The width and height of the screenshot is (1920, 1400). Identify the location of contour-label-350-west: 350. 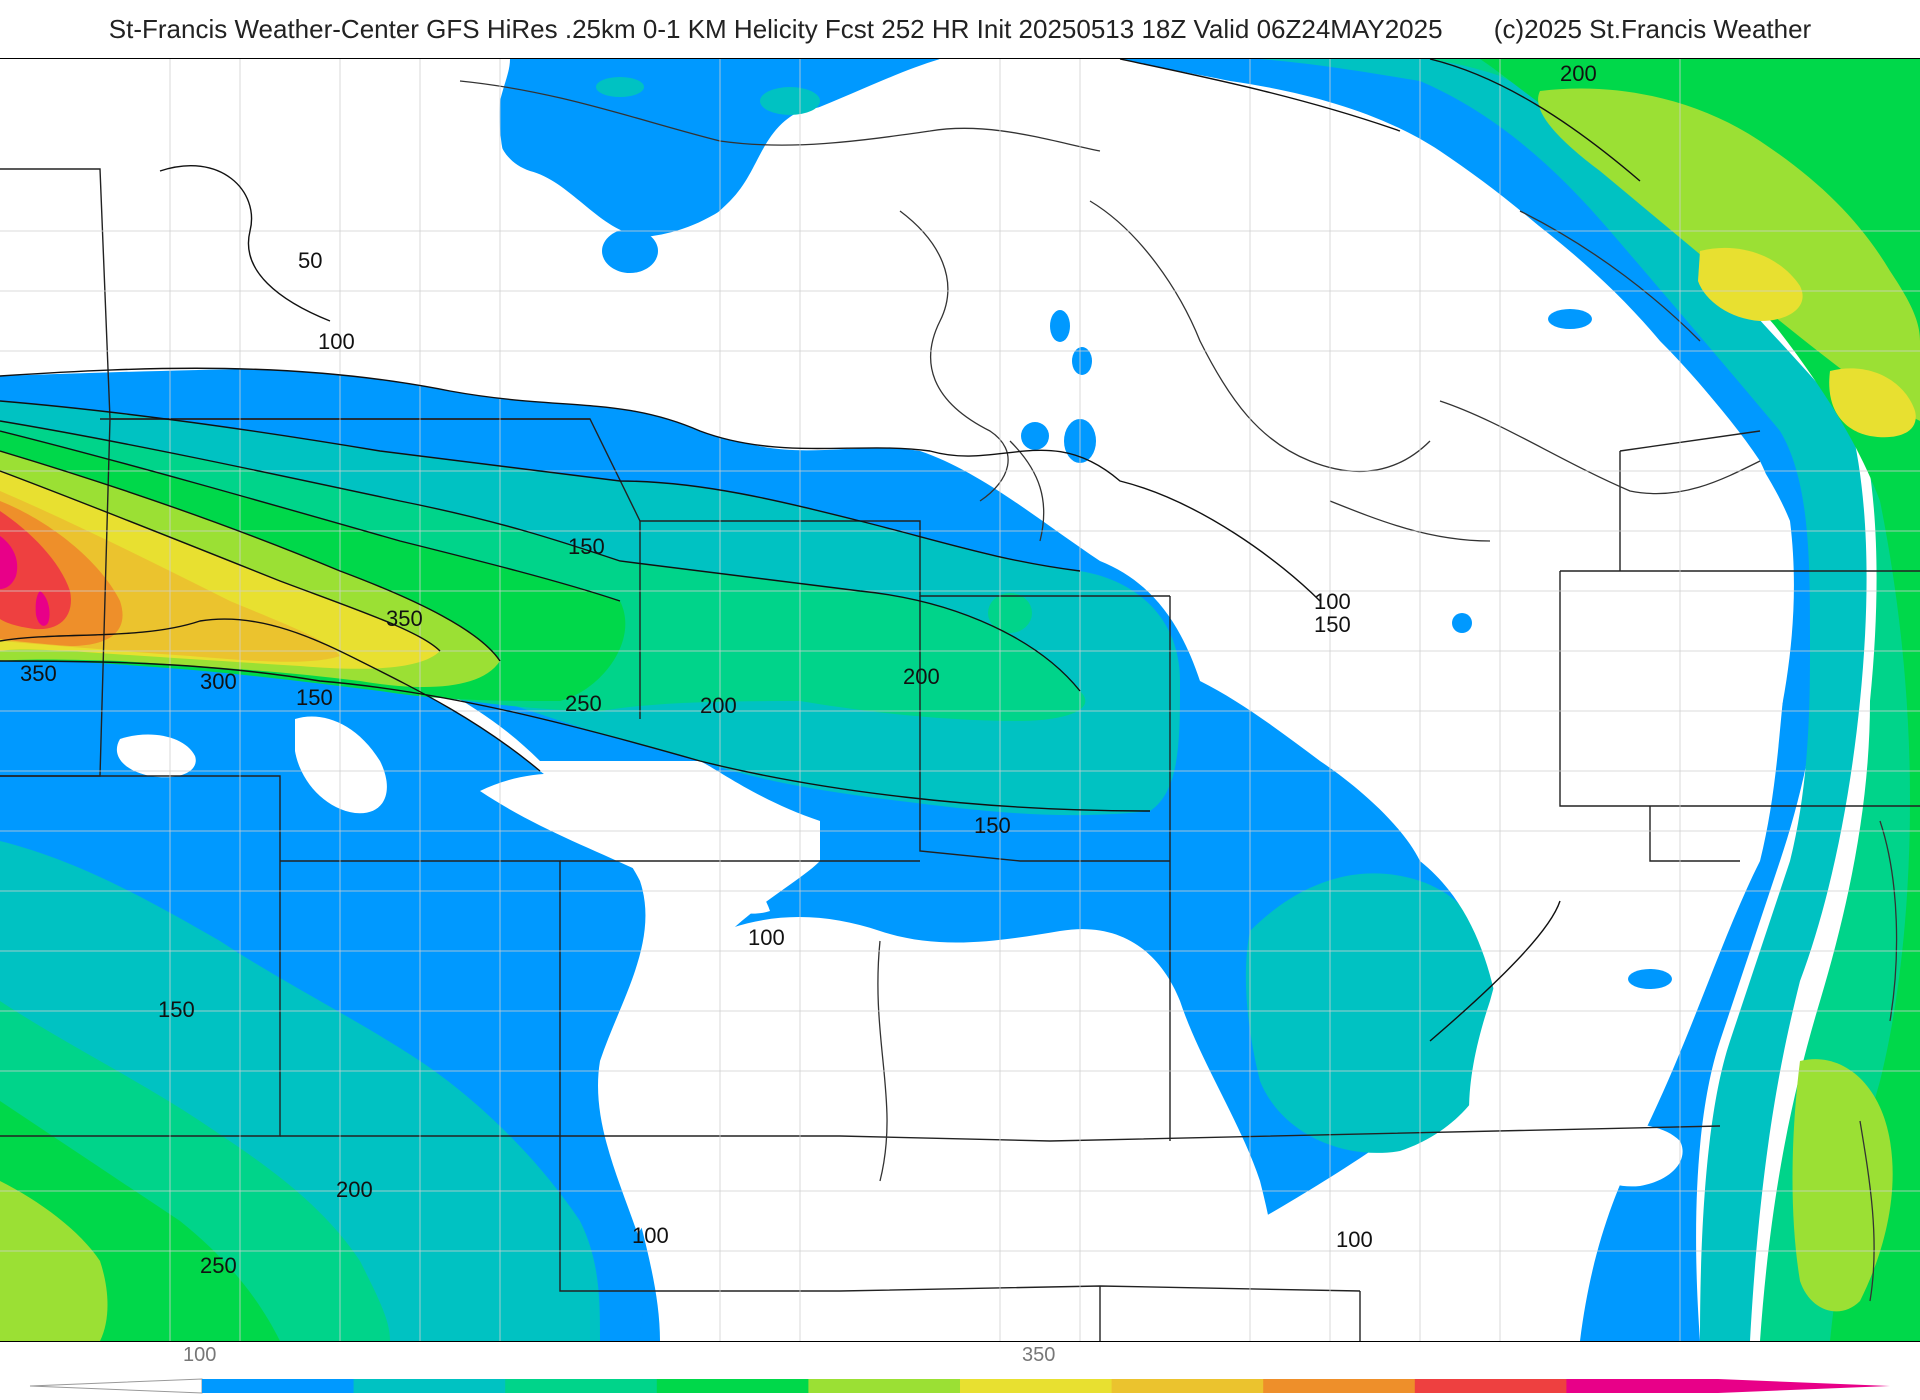
(38, 673).